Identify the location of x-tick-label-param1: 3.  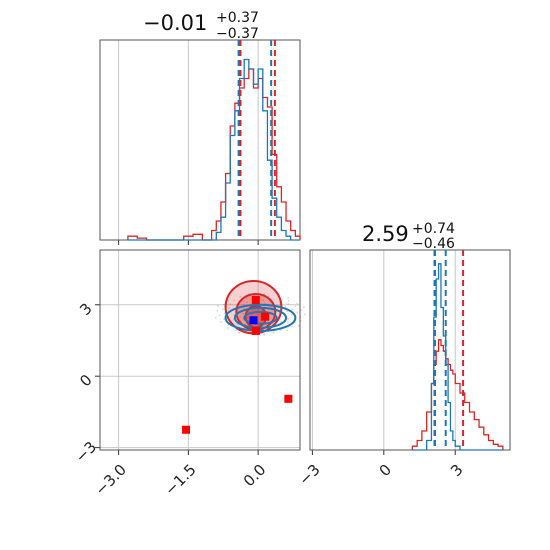
(456, 470).